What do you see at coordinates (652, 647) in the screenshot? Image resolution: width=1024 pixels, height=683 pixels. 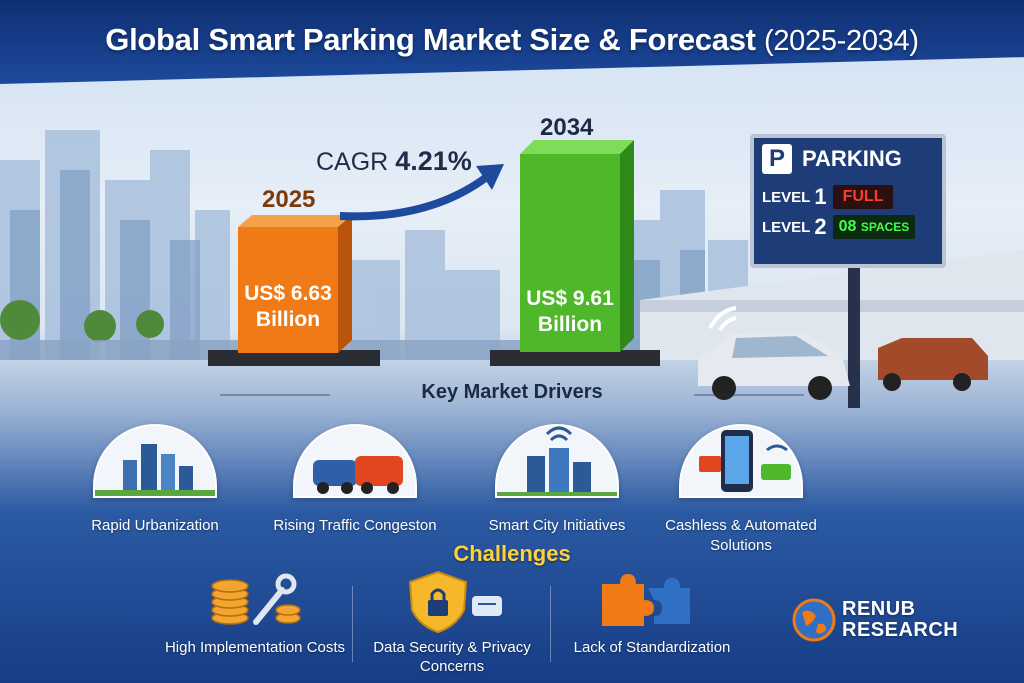 I see `challenge-standardization: Lack of Standardization` at bounding box center [652, 647].